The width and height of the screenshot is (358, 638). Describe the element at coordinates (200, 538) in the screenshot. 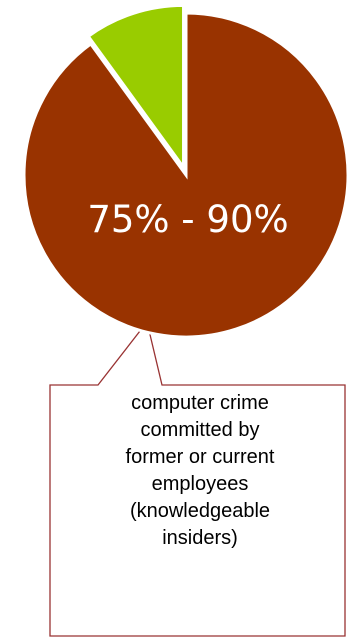

I see `callout-line: insiders)` at that location.